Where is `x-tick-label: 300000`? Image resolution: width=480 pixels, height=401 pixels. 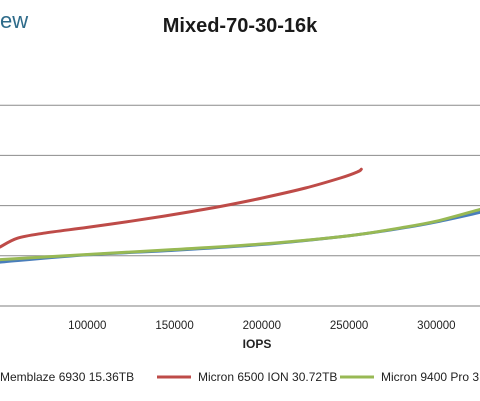 x-tick-label: 300000 is located at coordinates (436, 326).